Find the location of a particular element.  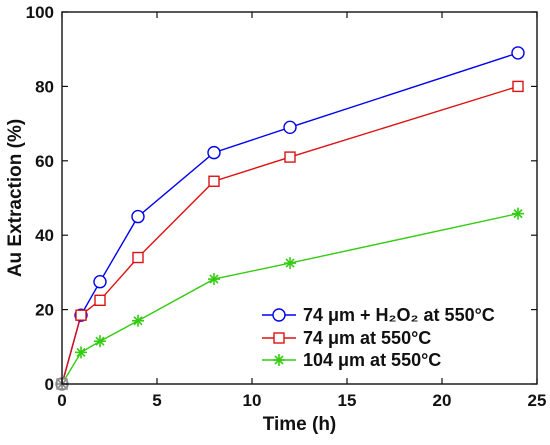

legend-item-series-3: 104 μm at 550°C is located at coordinates (351, 360).